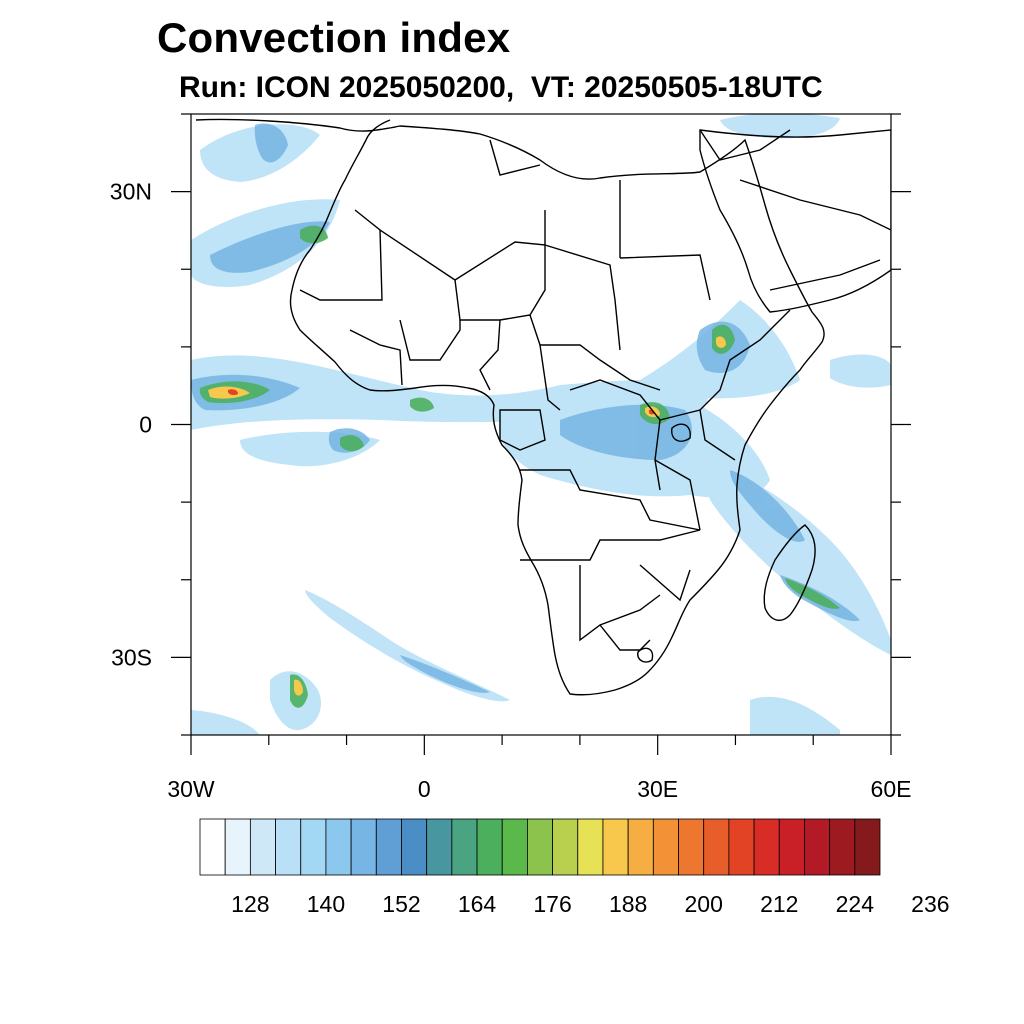 This screenshot has height=1024, width=1024. I want to click on colorbar: 128 140 152 164 176 188 200 212 224 236, so click(574, 867).